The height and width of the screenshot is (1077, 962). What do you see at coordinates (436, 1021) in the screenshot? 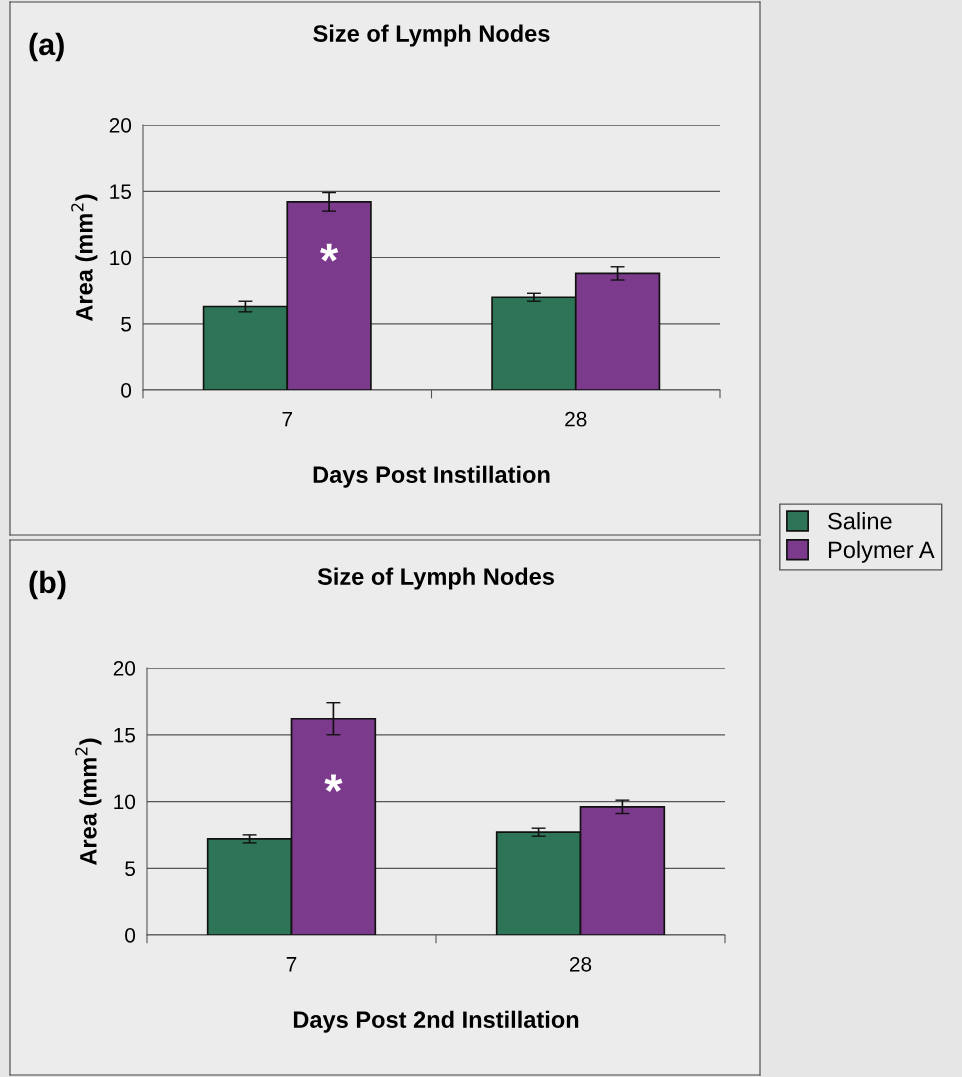
I see `x-axis-title: Days Post 2nd Instillation` at bounding box center [436, 1021].